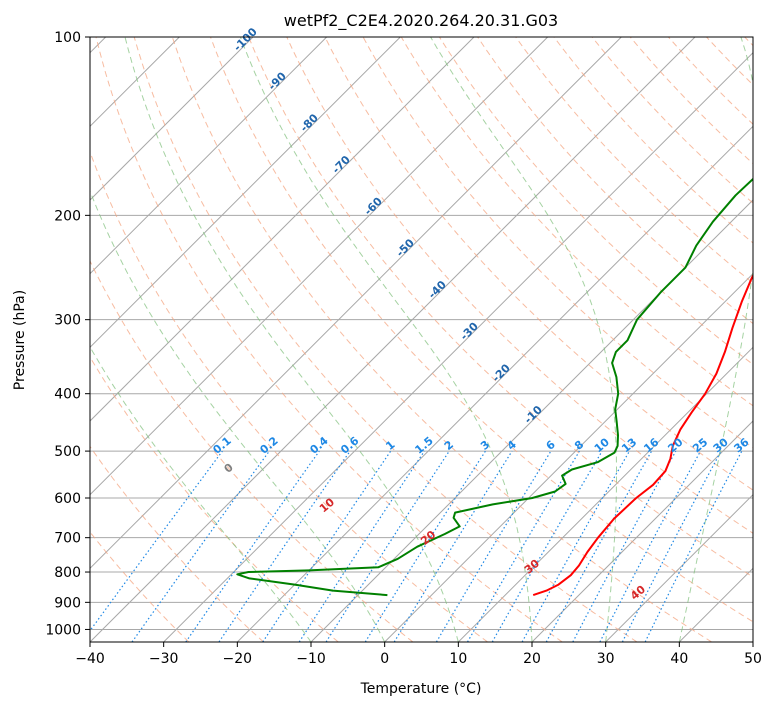  Describe the element at coordinates (238, 659) in the screenshot. I see `x-tick-label: −20` at that location.